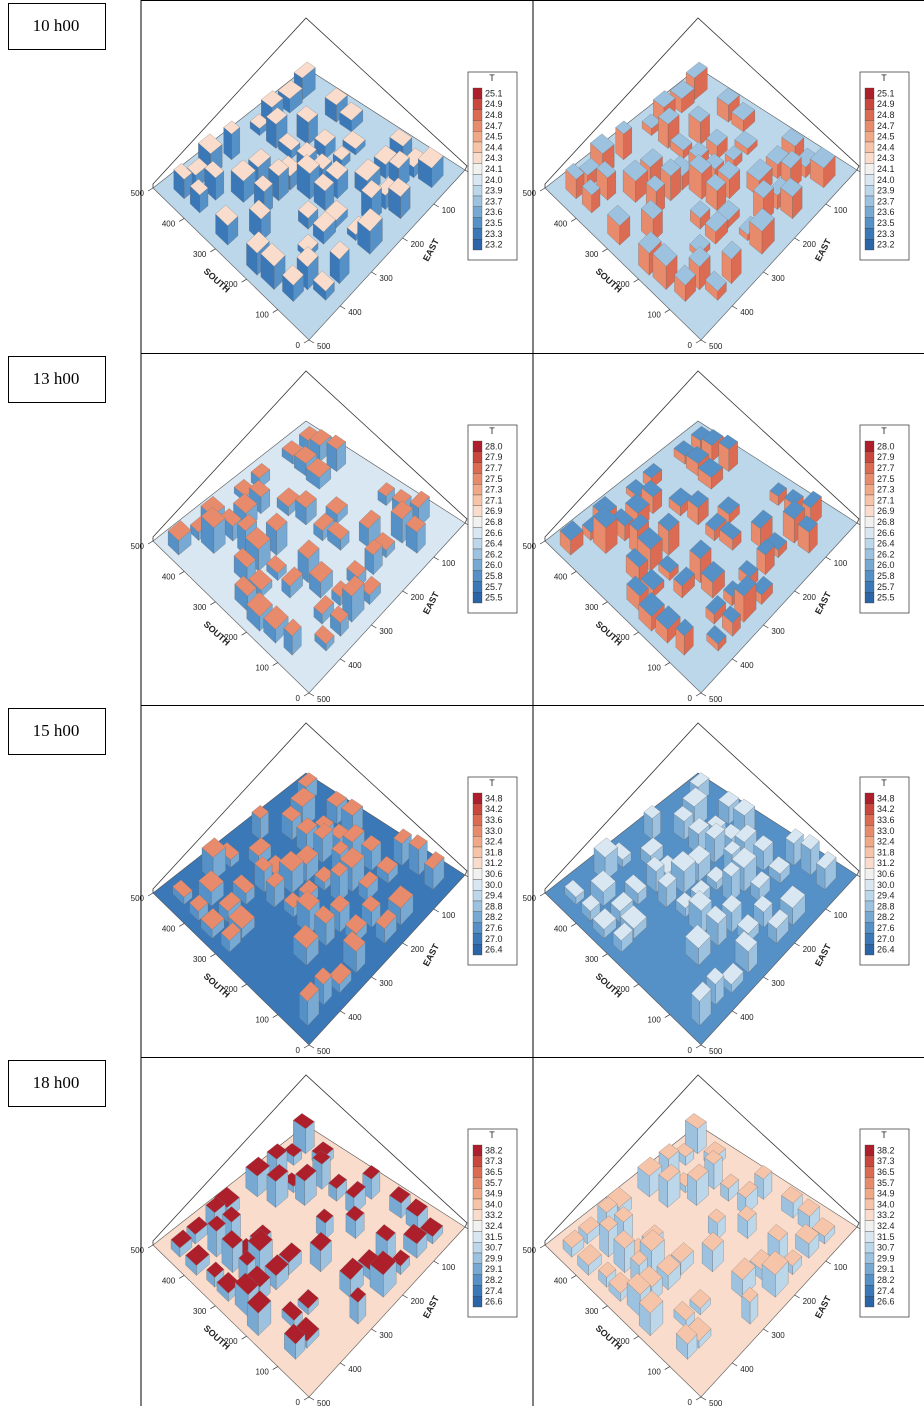 The image size is (924, 1406). What do you see at coordinates (886, 1226) in the screenshot?
I see `legend-label: 32.4` at bounding box center [886, 1226].